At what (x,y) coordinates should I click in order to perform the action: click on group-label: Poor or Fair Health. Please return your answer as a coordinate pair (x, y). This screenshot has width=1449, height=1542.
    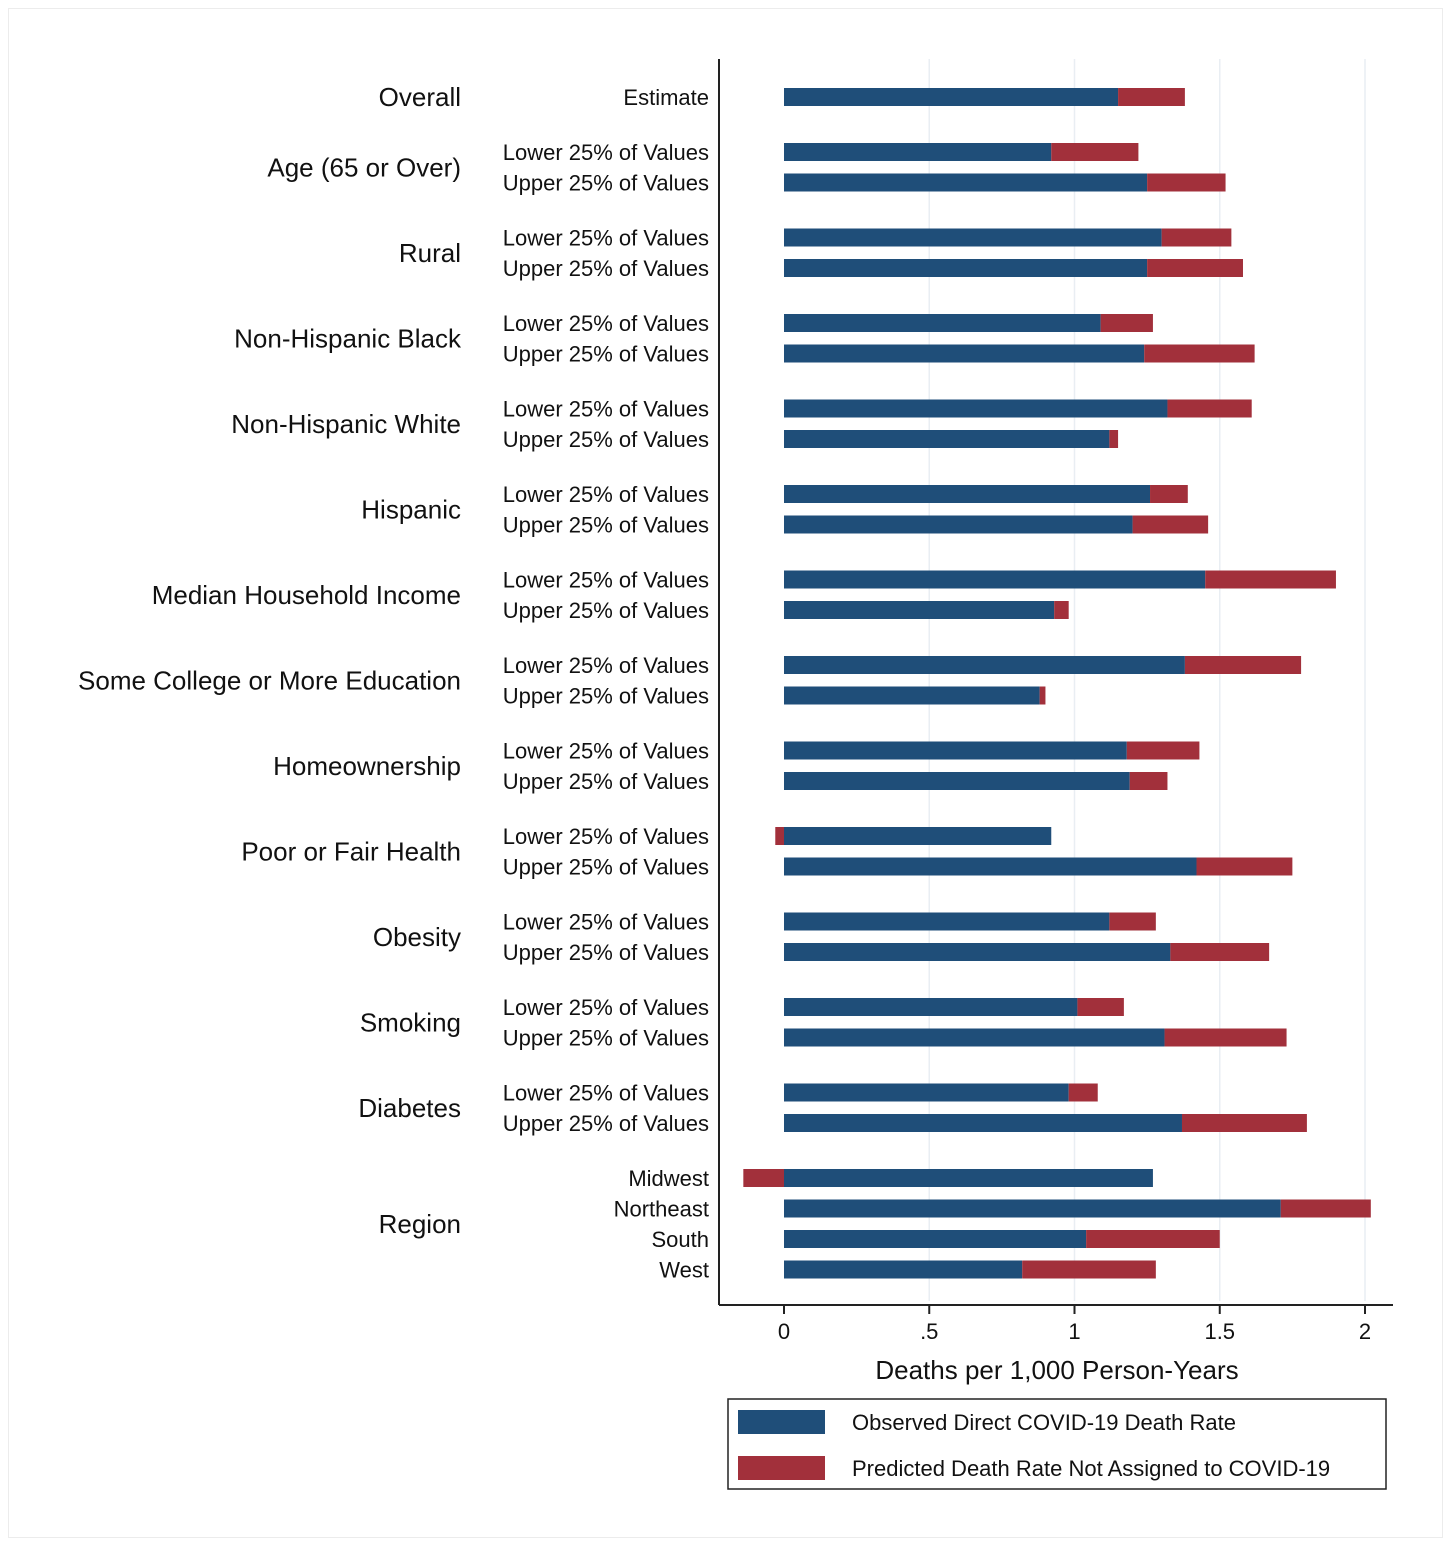
    Looking at the image, I should click on (351, 851).